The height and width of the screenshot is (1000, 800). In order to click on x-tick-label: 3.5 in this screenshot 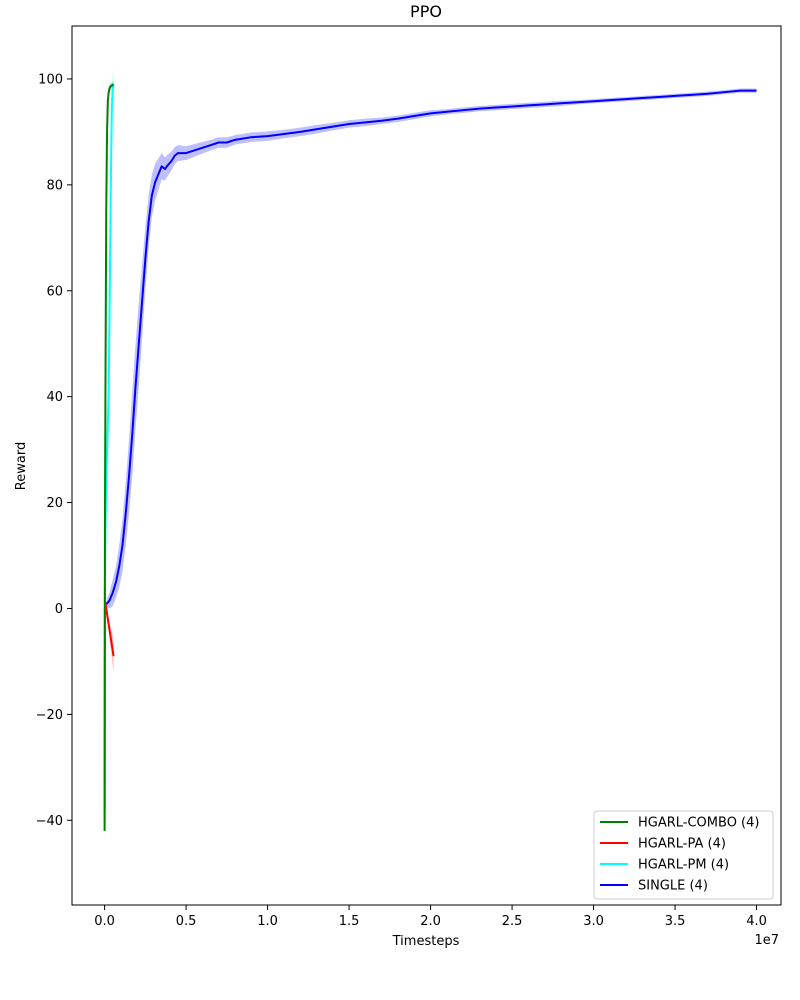, I will do `click(675, 921)`.